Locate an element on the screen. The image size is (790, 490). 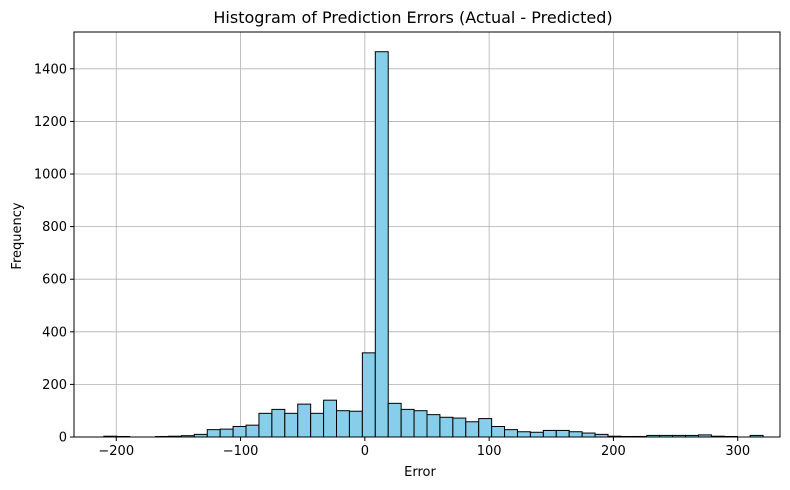
y-tick-label: 600 is located at coordinates (54, 280).